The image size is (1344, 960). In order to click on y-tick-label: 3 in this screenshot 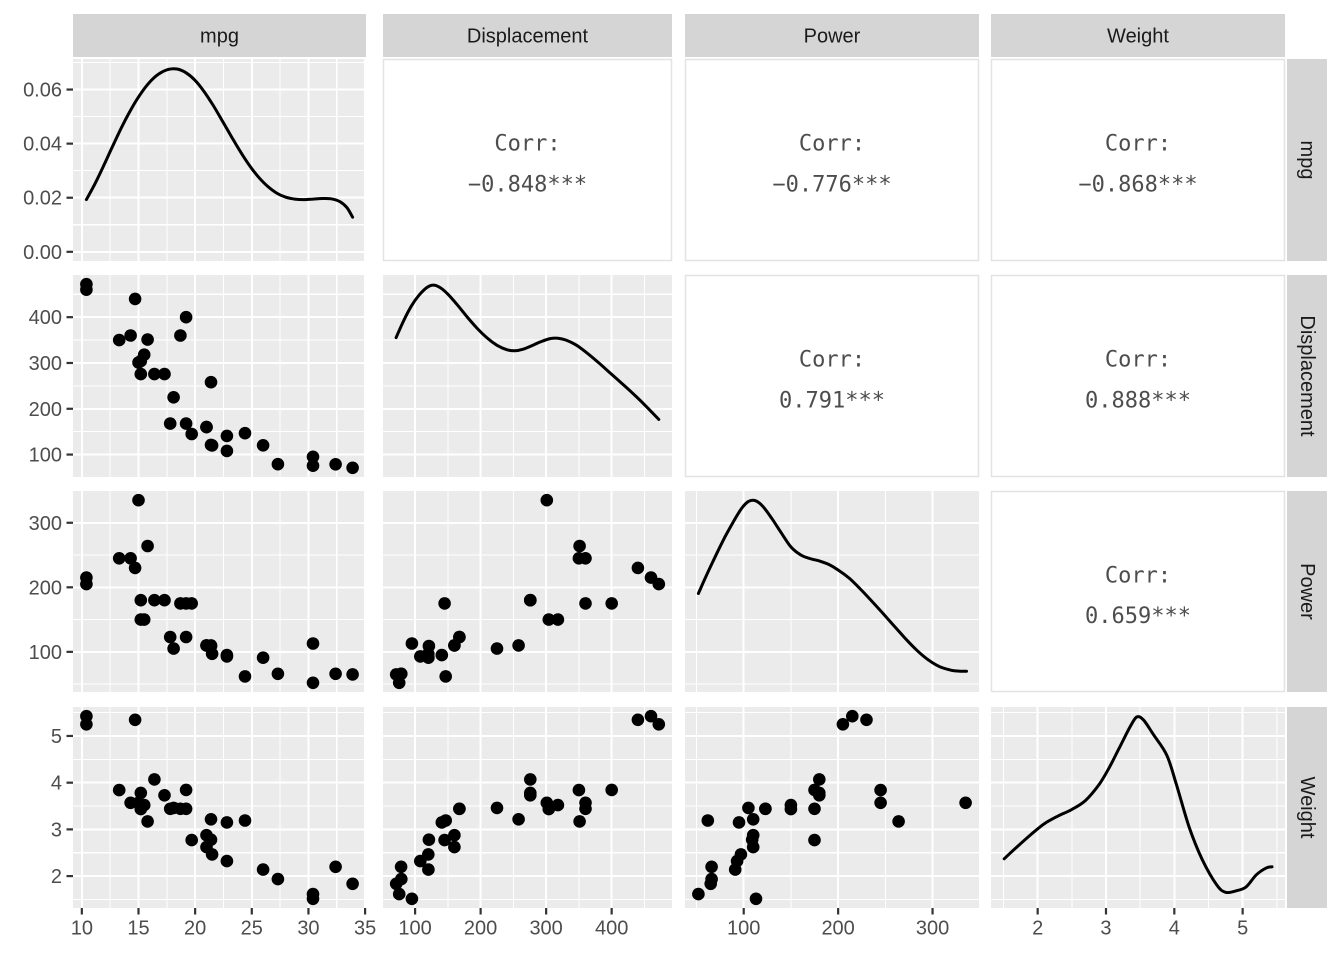, I will do `click(56, 830)`.